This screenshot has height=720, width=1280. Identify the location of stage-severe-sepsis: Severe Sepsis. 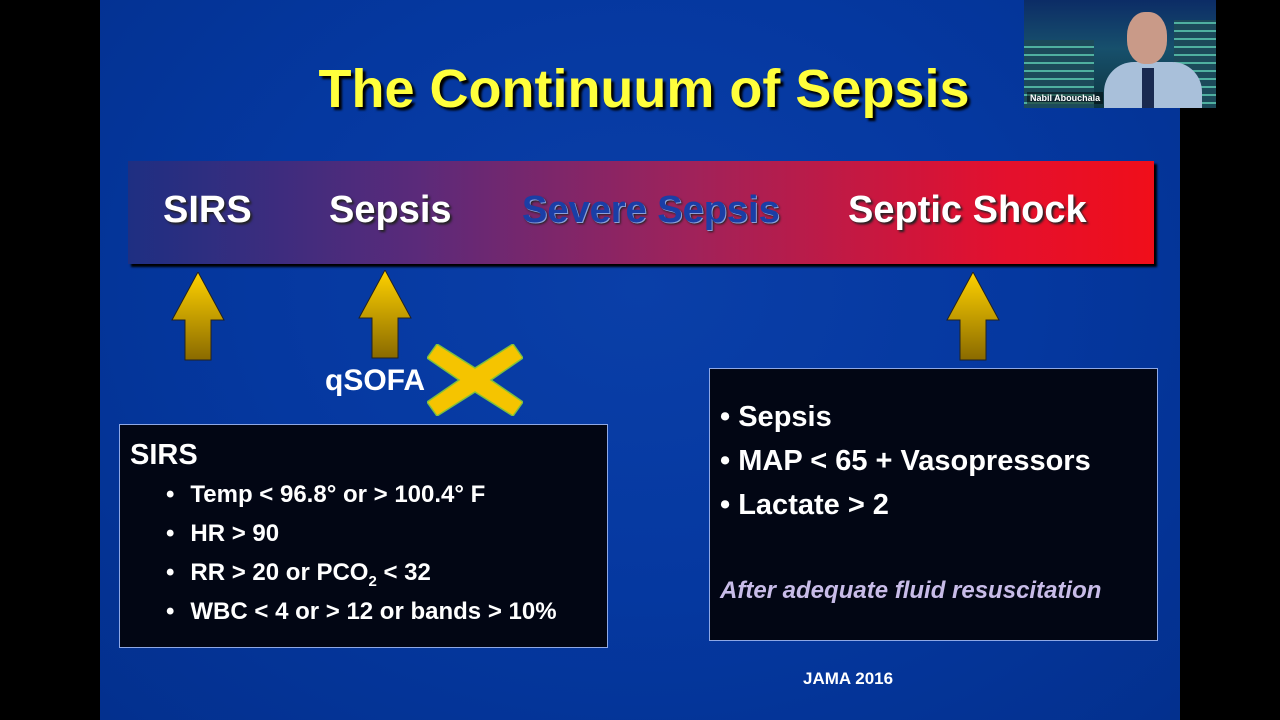
(651, 210).